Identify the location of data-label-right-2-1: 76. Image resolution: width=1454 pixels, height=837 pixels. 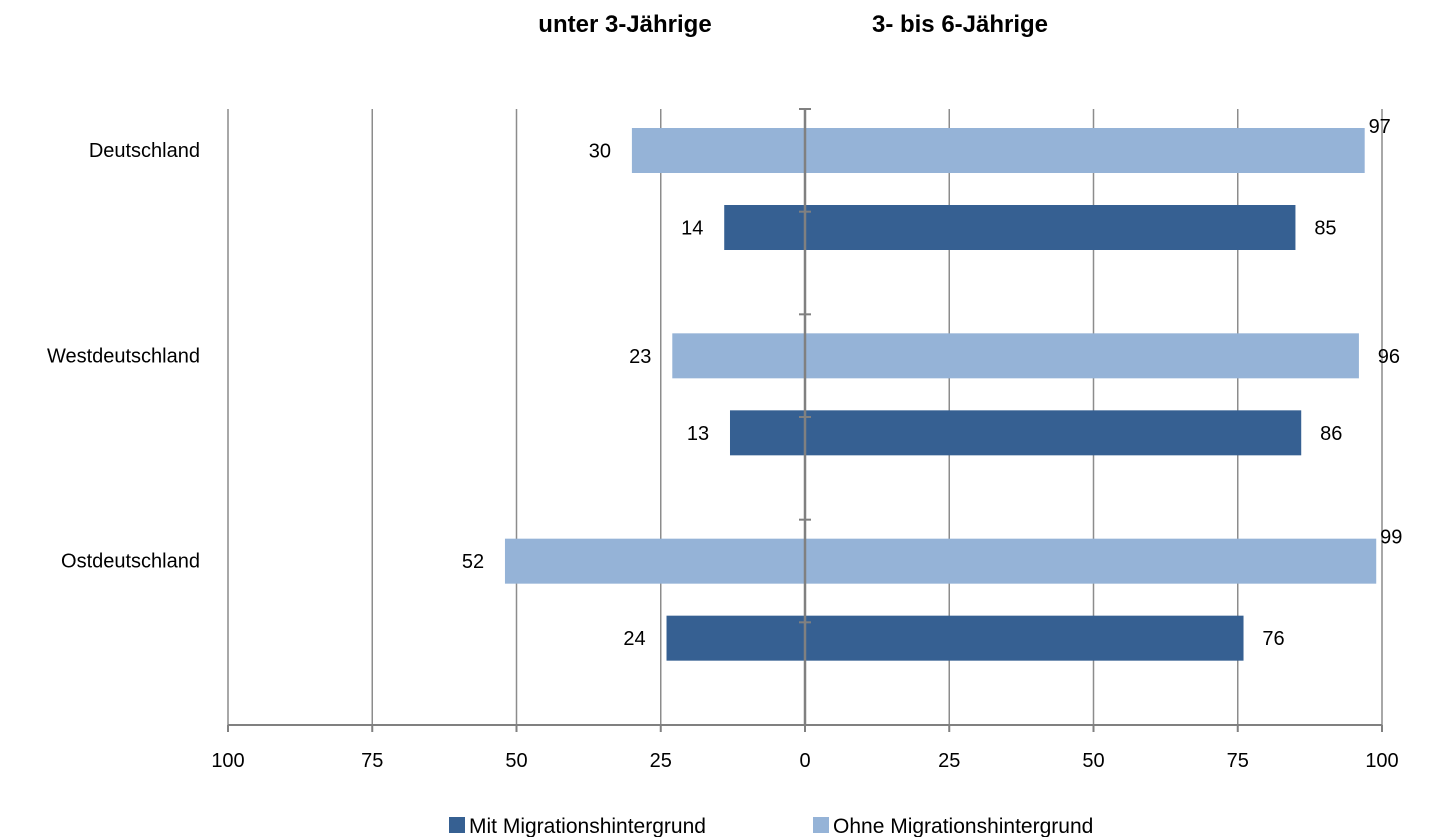
(1273, 639).